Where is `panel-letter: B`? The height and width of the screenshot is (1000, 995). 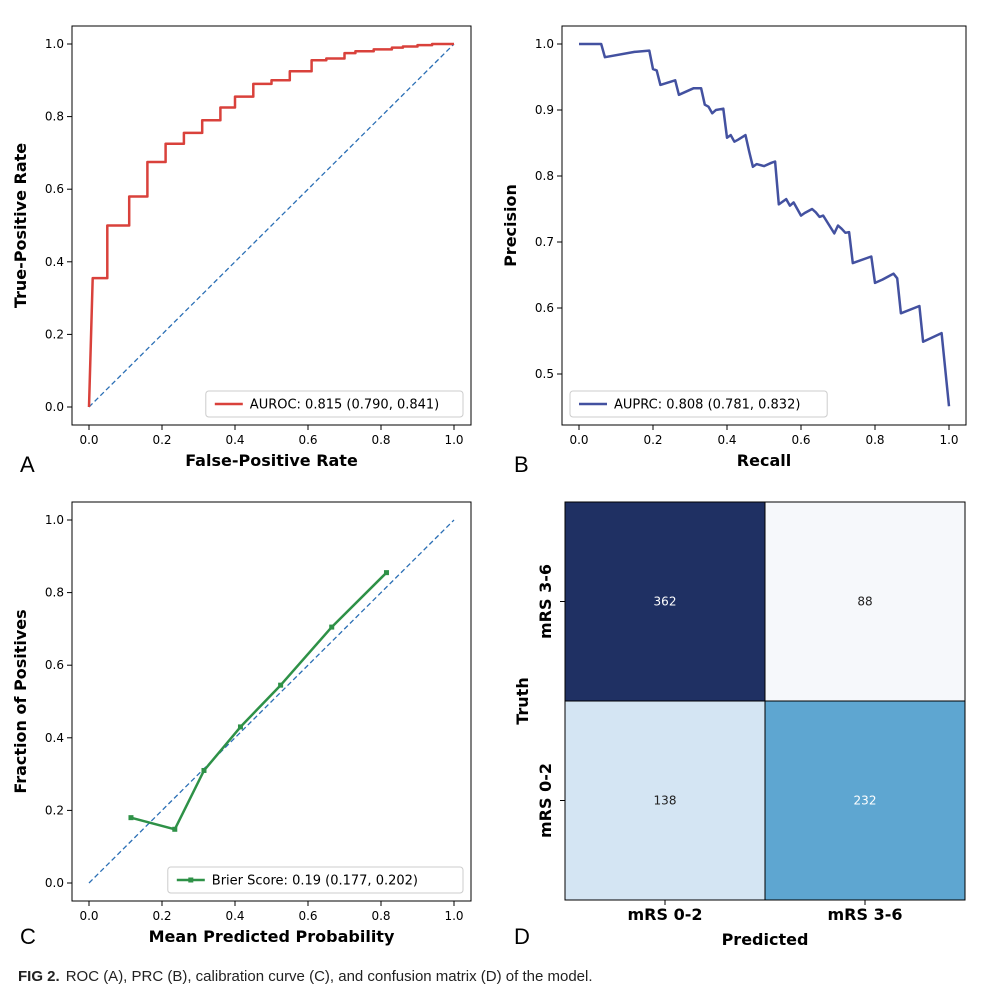 panel-letter: B is located at coordinates (521, 464).